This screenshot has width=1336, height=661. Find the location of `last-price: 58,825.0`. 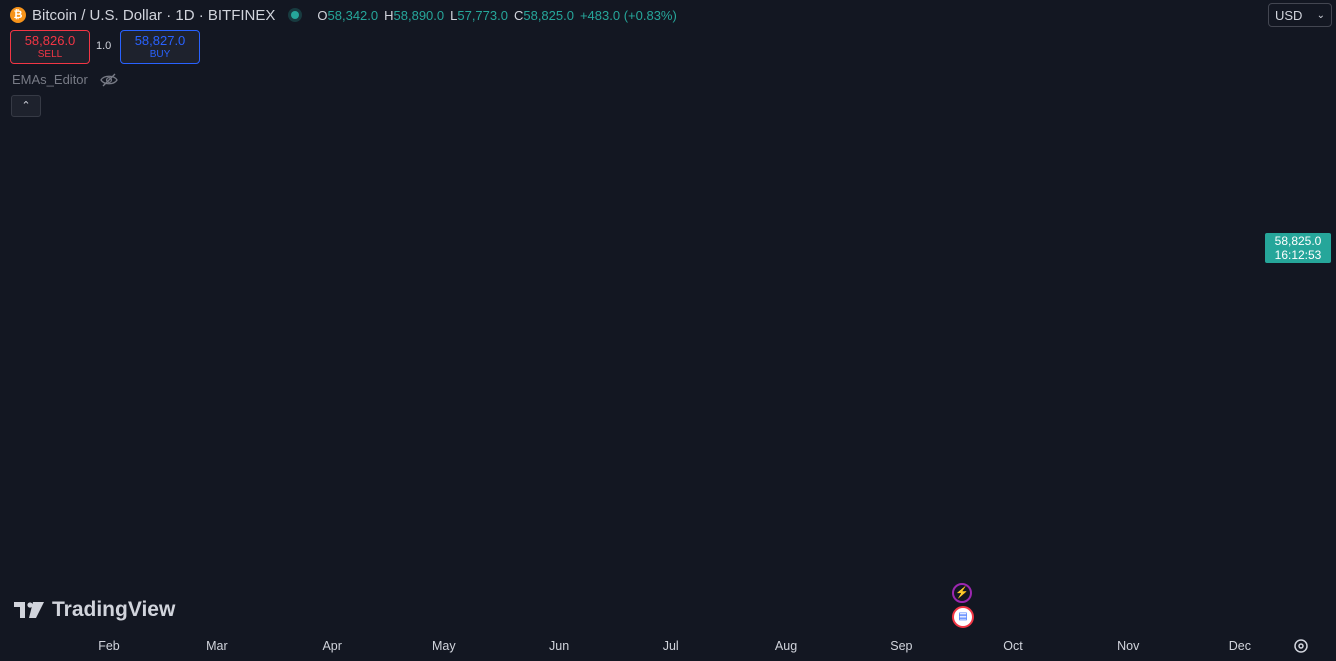

last-price: 58,825.0 is located at coordinates (1298, 241).